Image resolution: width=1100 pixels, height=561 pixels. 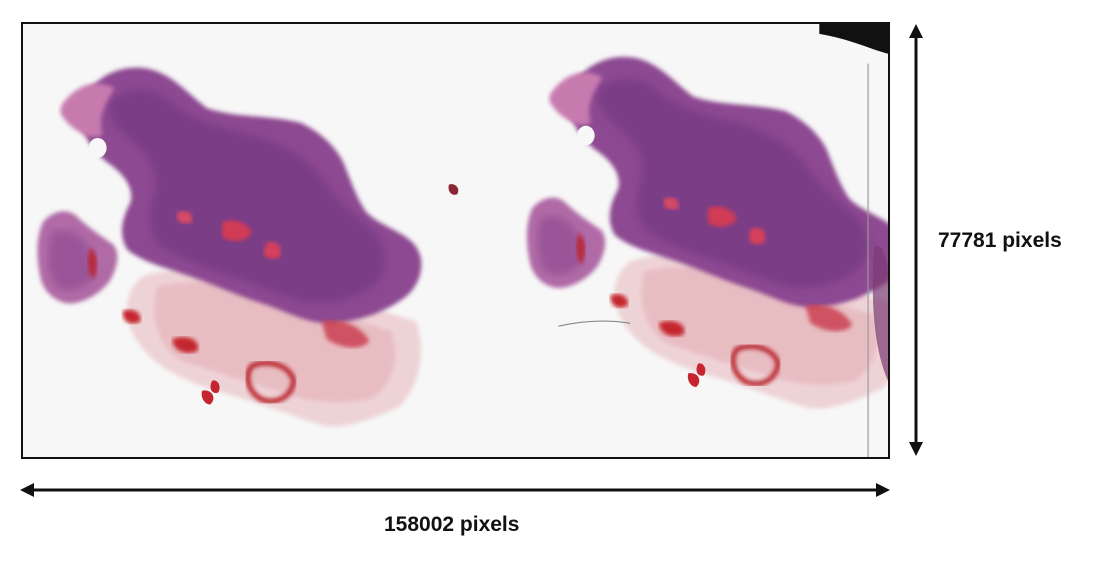 What do you see at coordinates (455, 490) in the screenshot?
I see `width-arrow-icon` at bounding box center [455, 490].